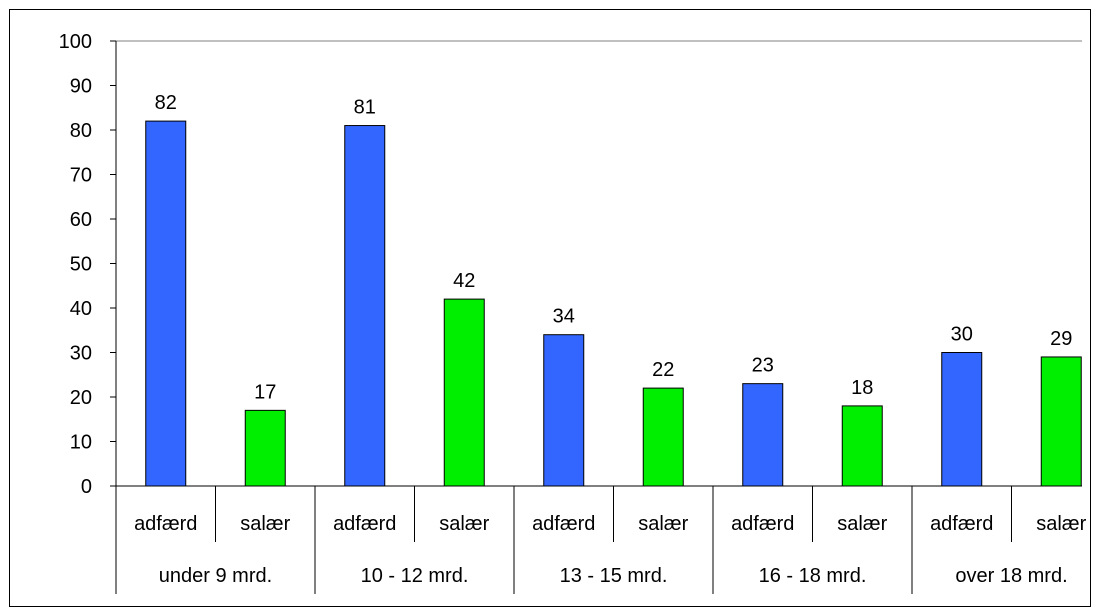  Describe the element at coordinates (166, 303) in the screenshot. I see `bar-adfærd-0` at that location.